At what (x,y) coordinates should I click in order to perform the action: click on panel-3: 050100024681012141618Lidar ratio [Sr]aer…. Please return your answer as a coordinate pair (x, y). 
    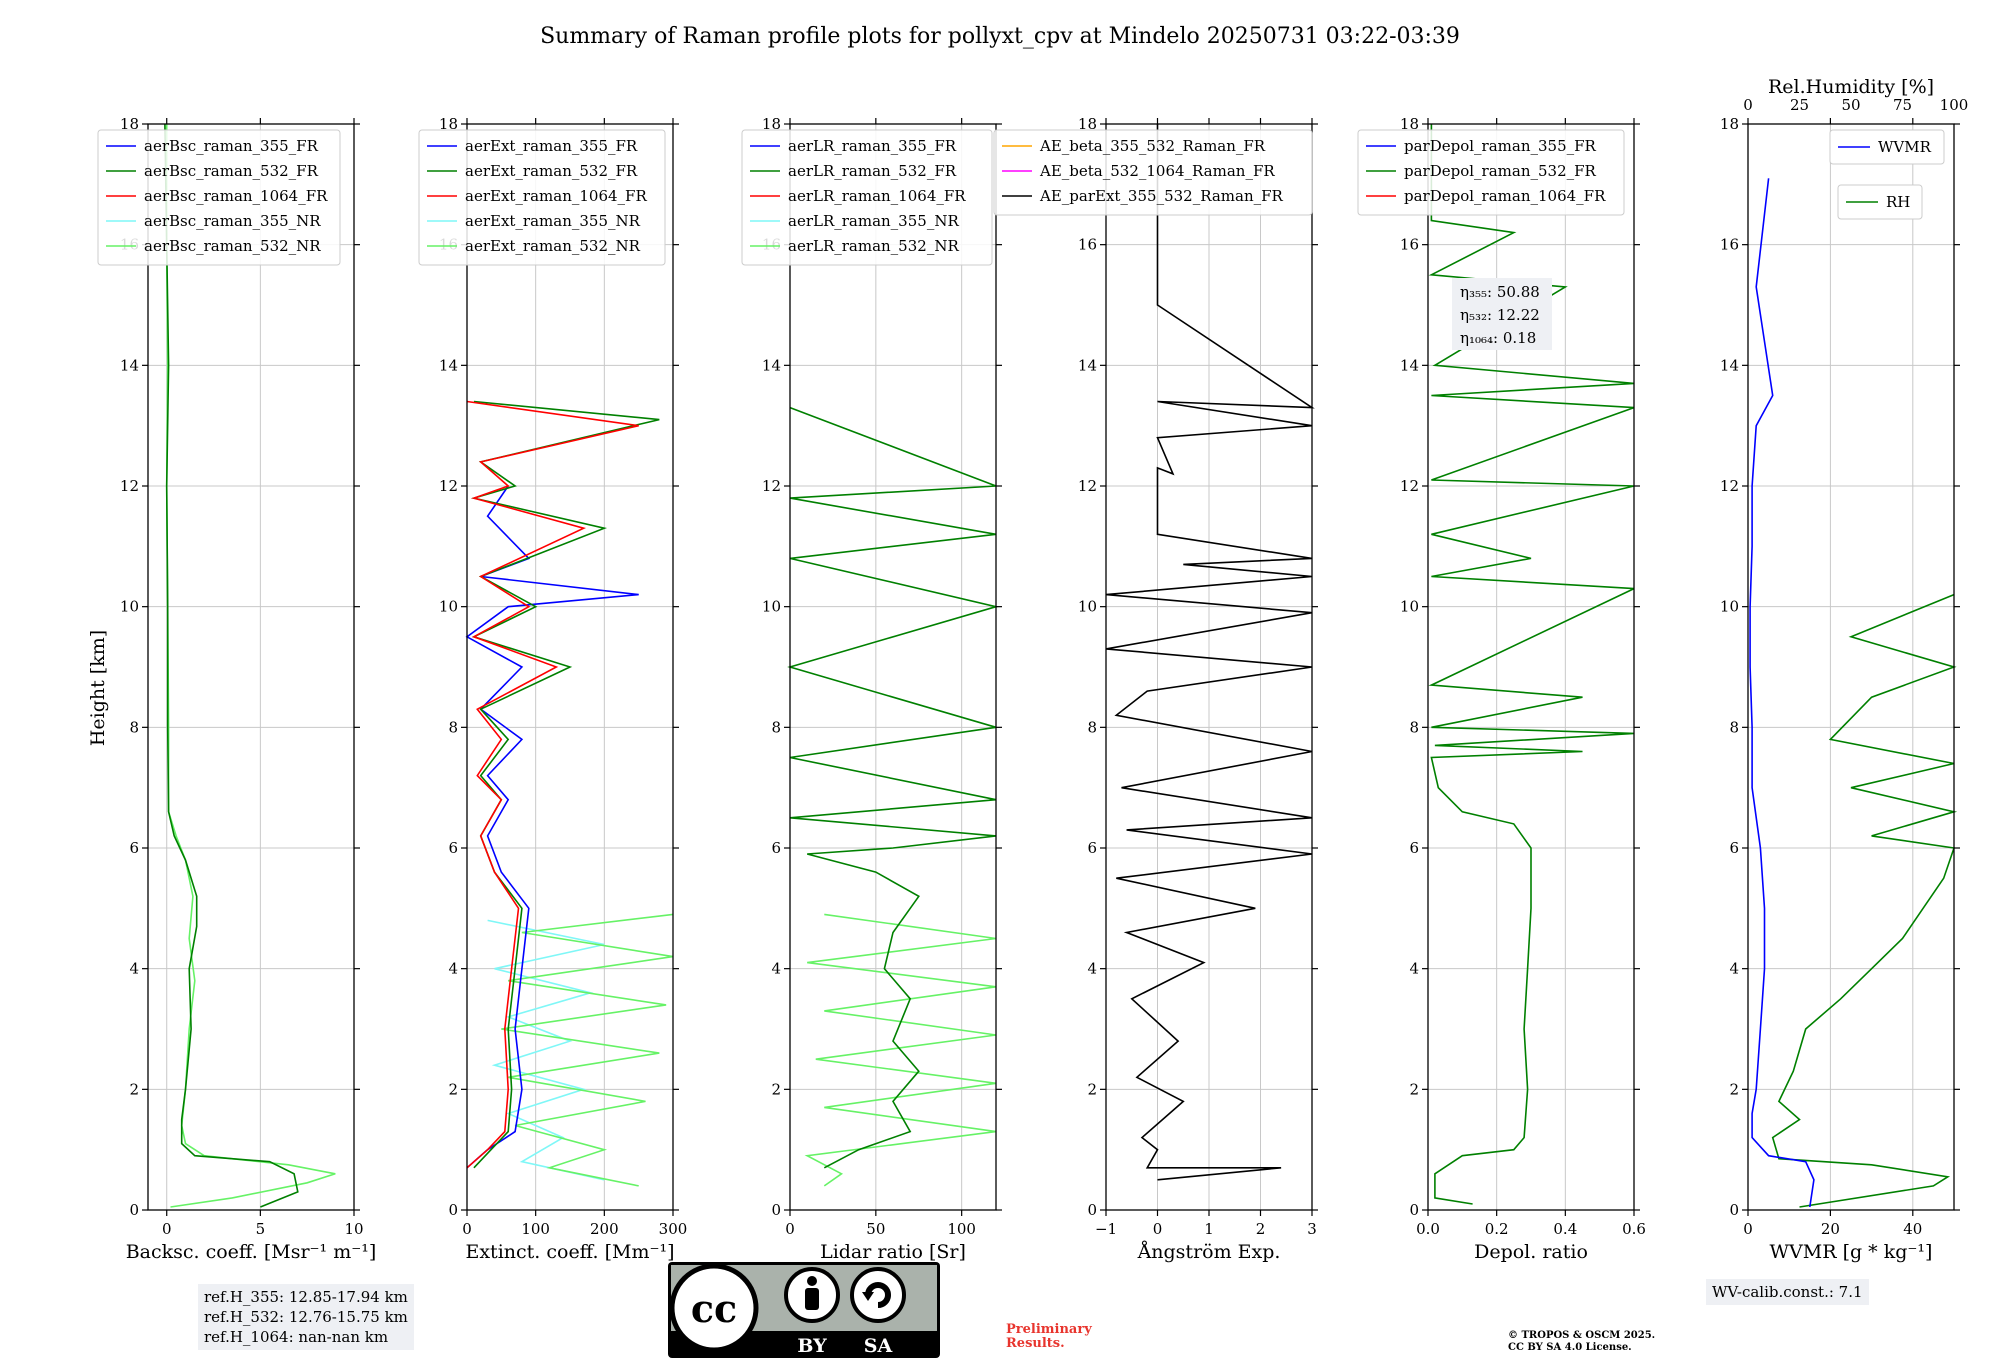
    Looking at the image, I should click on (871, 689).